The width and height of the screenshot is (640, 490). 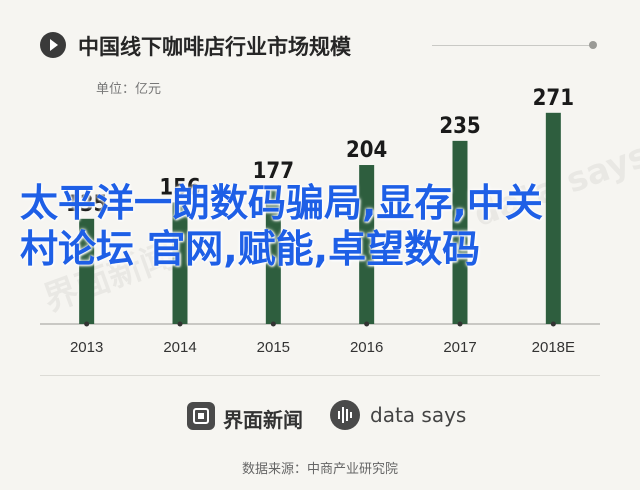 What do you see at coordinates (345, 415) in the screenshot?
I see `datasays-logo-icon` at bounding box center [345, 415].